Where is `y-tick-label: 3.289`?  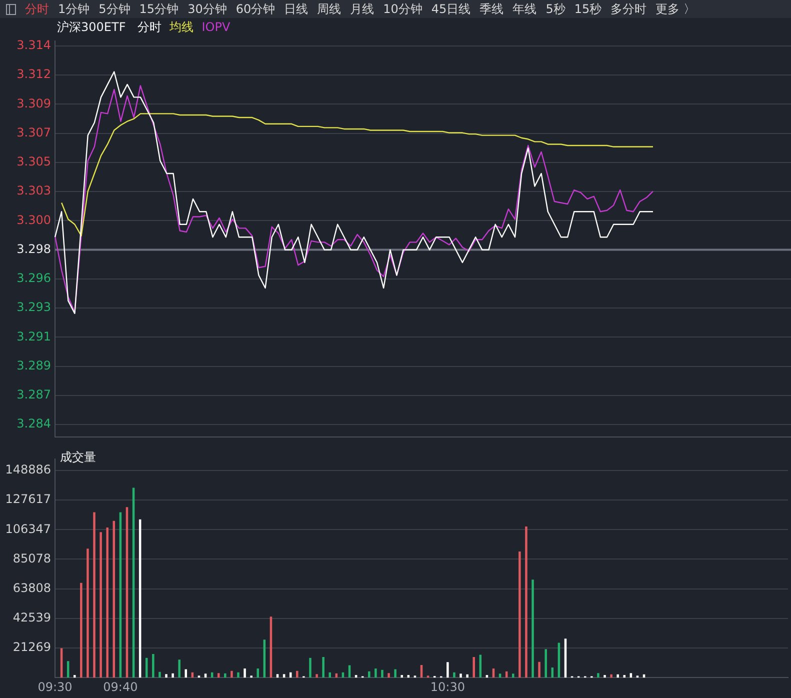 y-tick-label: 3.289 is located at coordinates (33, 365).